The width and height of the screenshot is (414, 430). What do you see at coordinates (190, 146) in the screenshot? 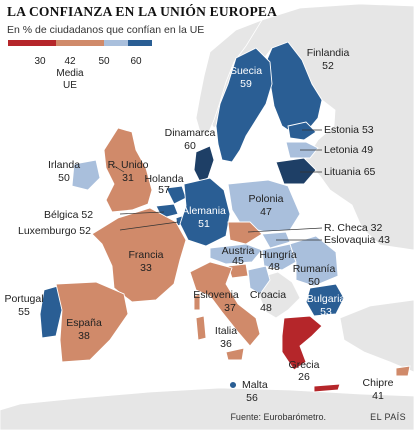
I see `country-value-dinamarca: 60` at bounding box center [190, 146].